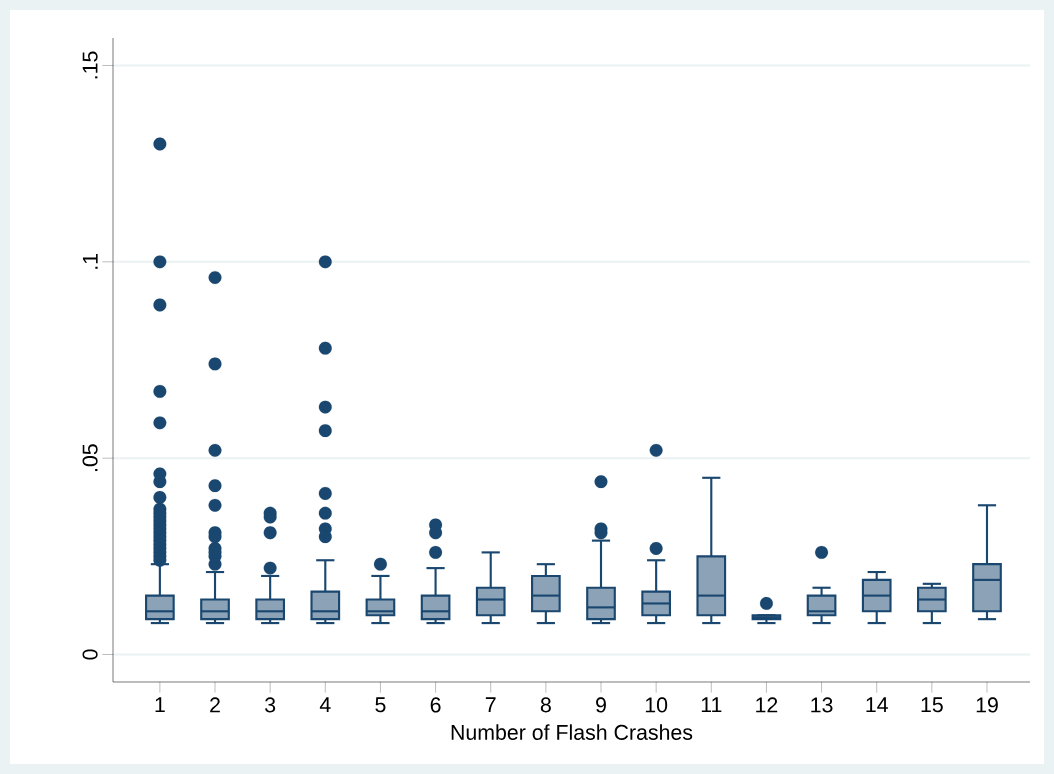  What do you see at coordinates (270, 705) in the screenshot?
I see `x-tick-label: 3` at bounding box center [270, 705].